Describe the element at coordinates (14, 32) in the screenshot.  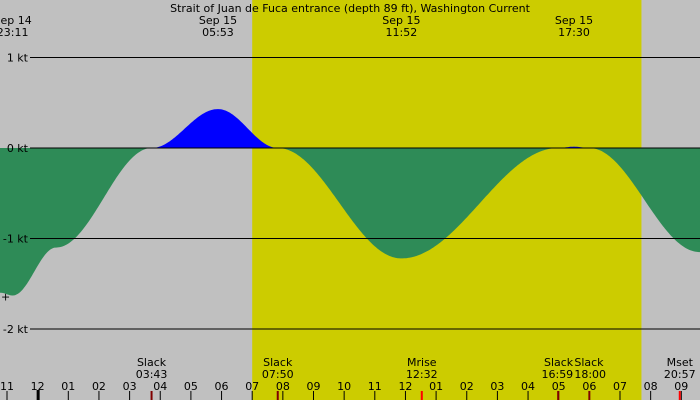
I see `top-time-label: 23:11` at that location.